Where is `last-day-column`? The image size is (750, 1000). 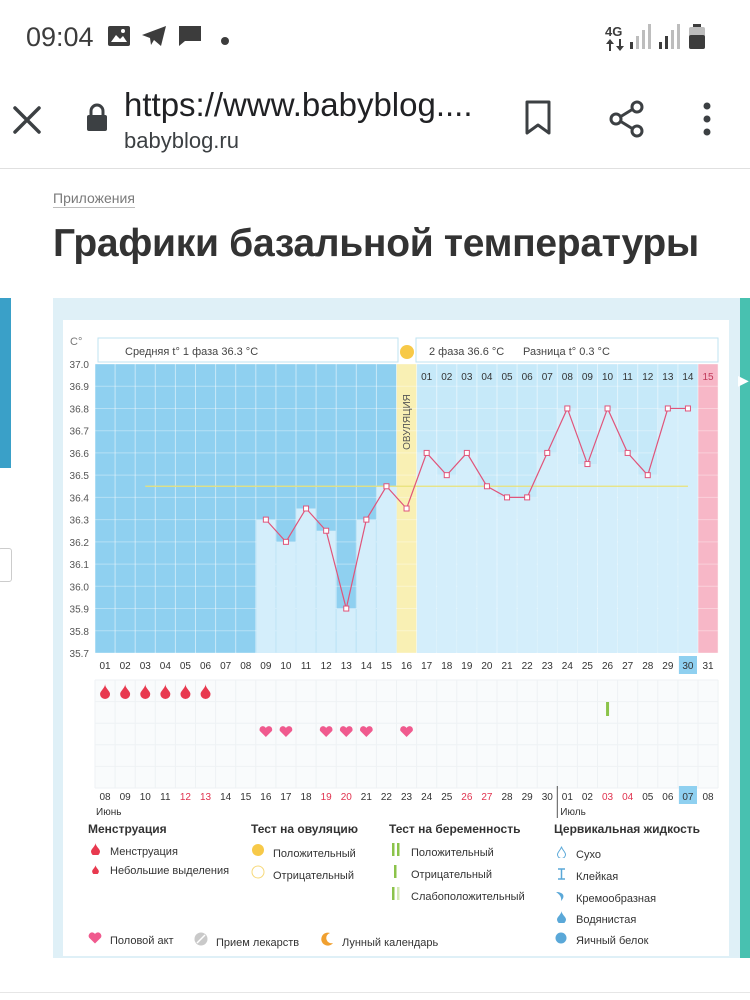
last-day-column is located at coordinates (708, 508).